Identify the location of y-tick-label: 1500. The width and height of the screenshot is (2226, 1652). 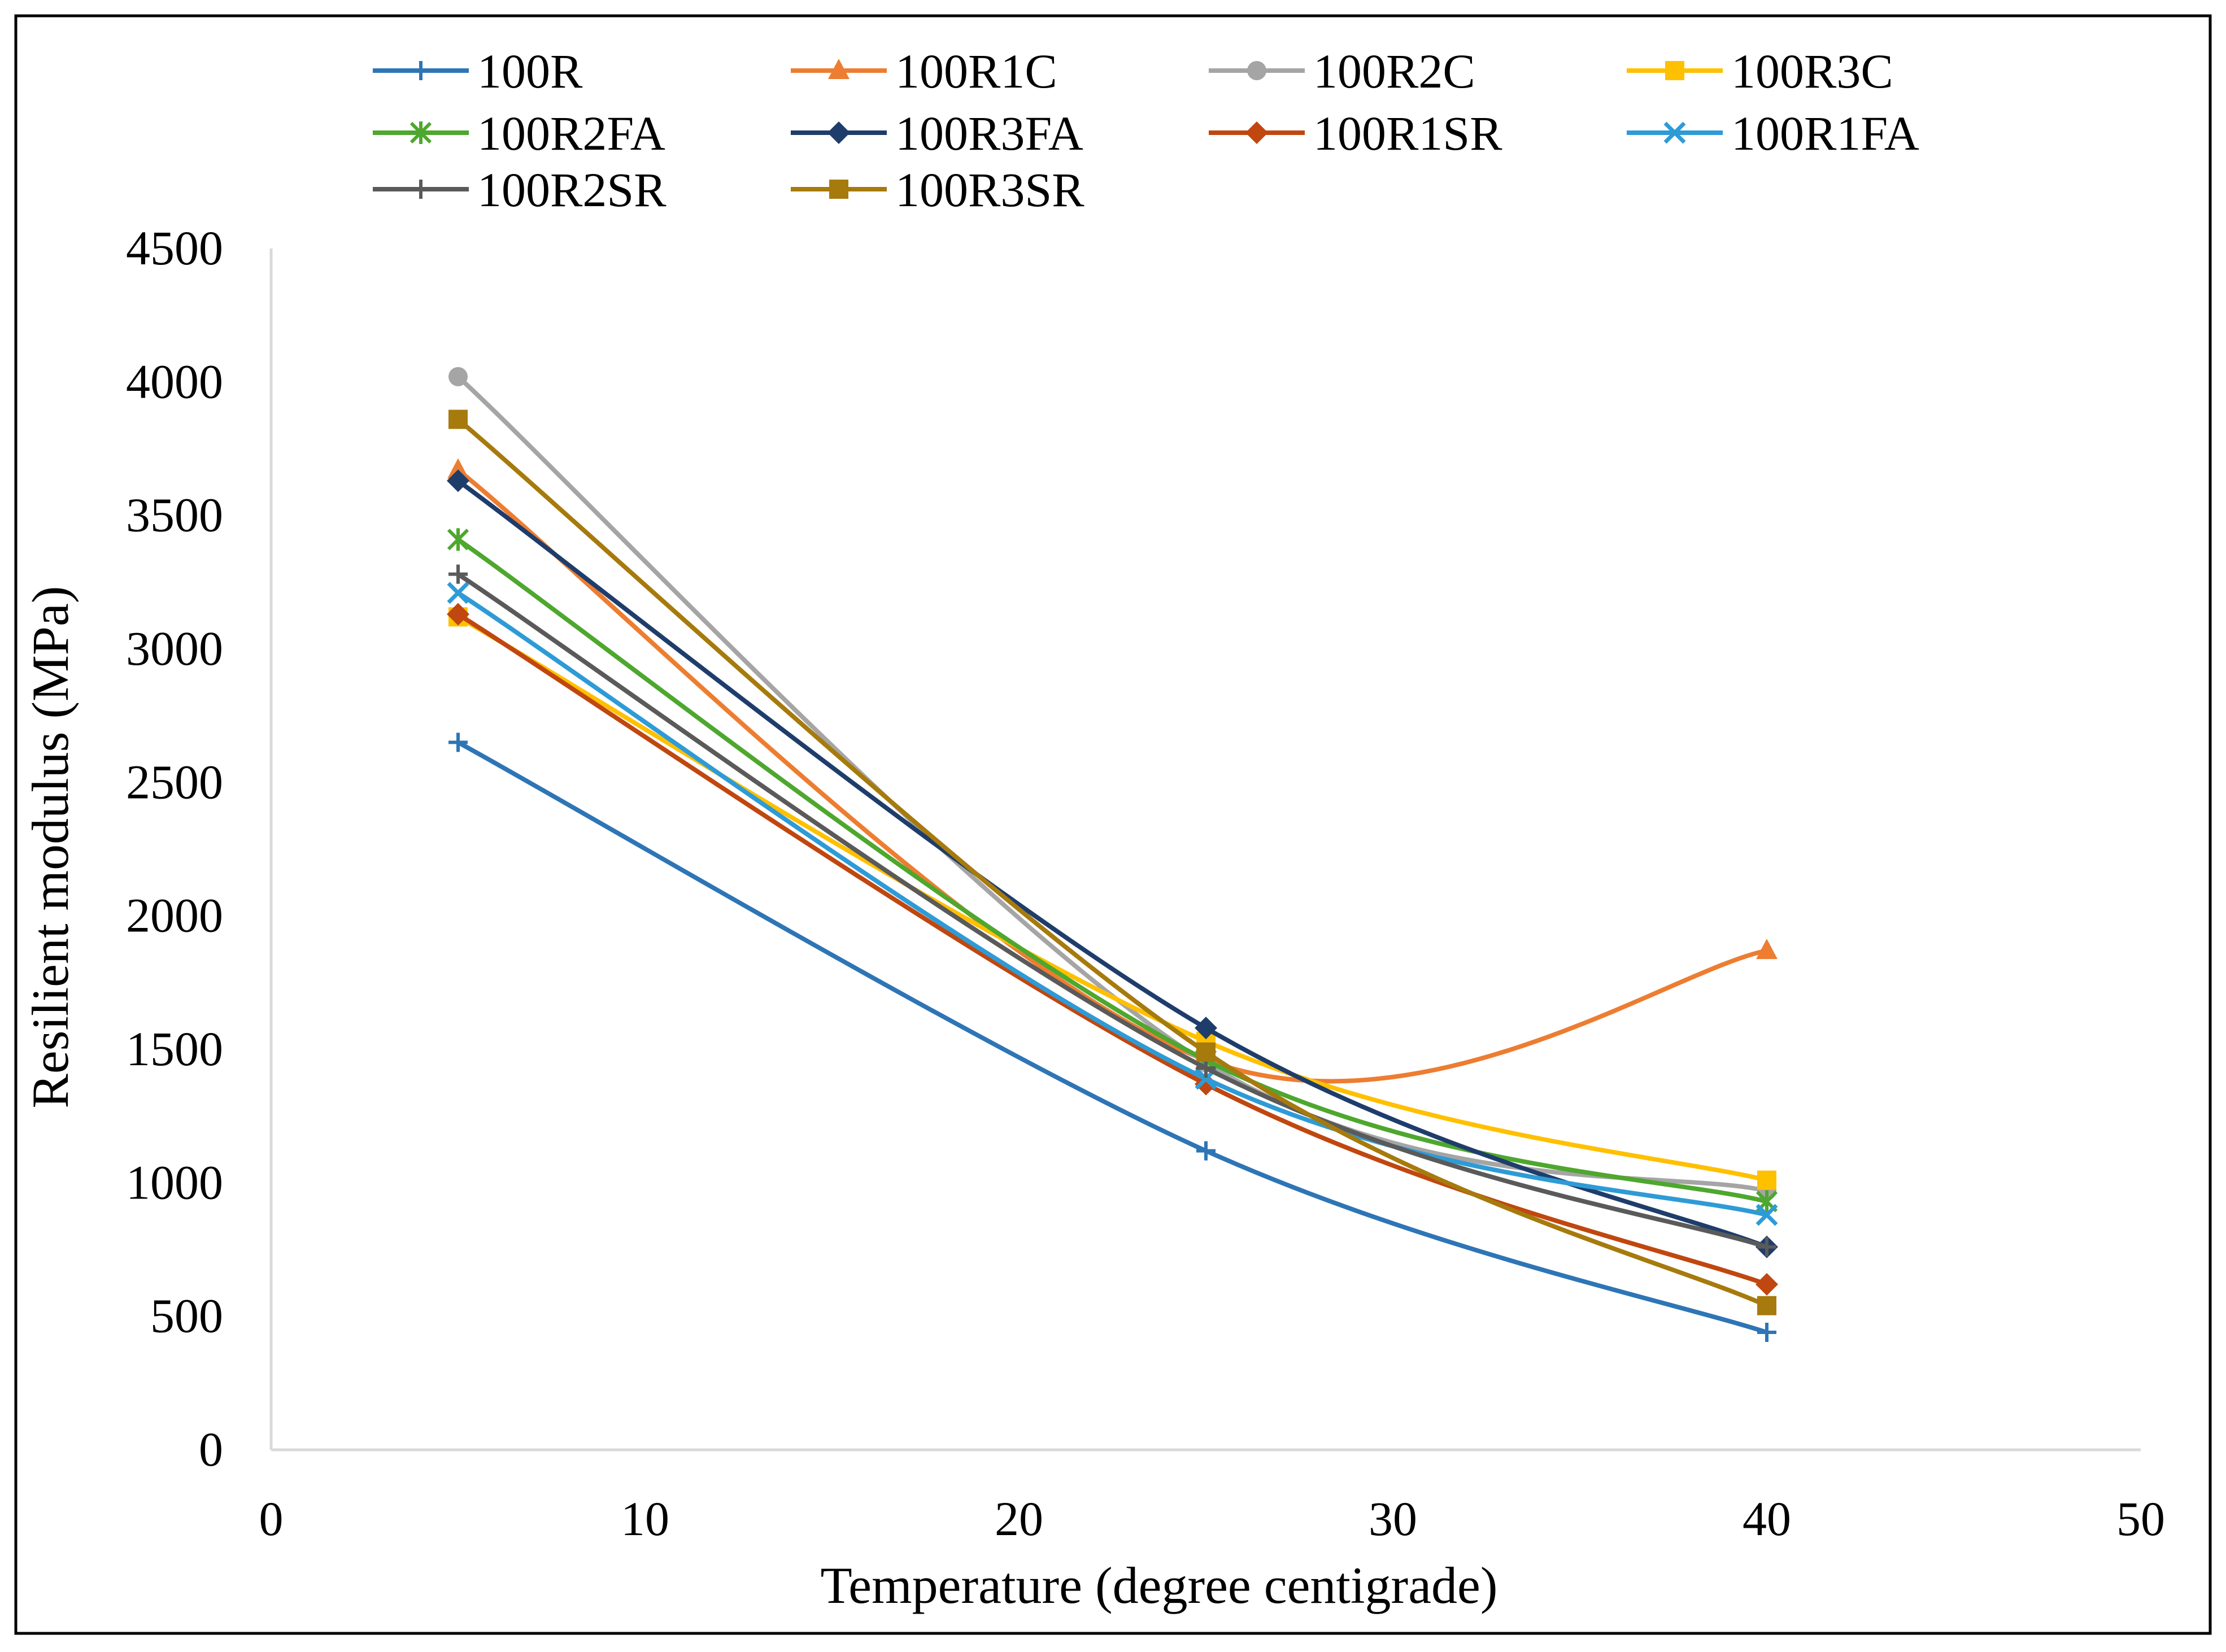
(174, 1049).